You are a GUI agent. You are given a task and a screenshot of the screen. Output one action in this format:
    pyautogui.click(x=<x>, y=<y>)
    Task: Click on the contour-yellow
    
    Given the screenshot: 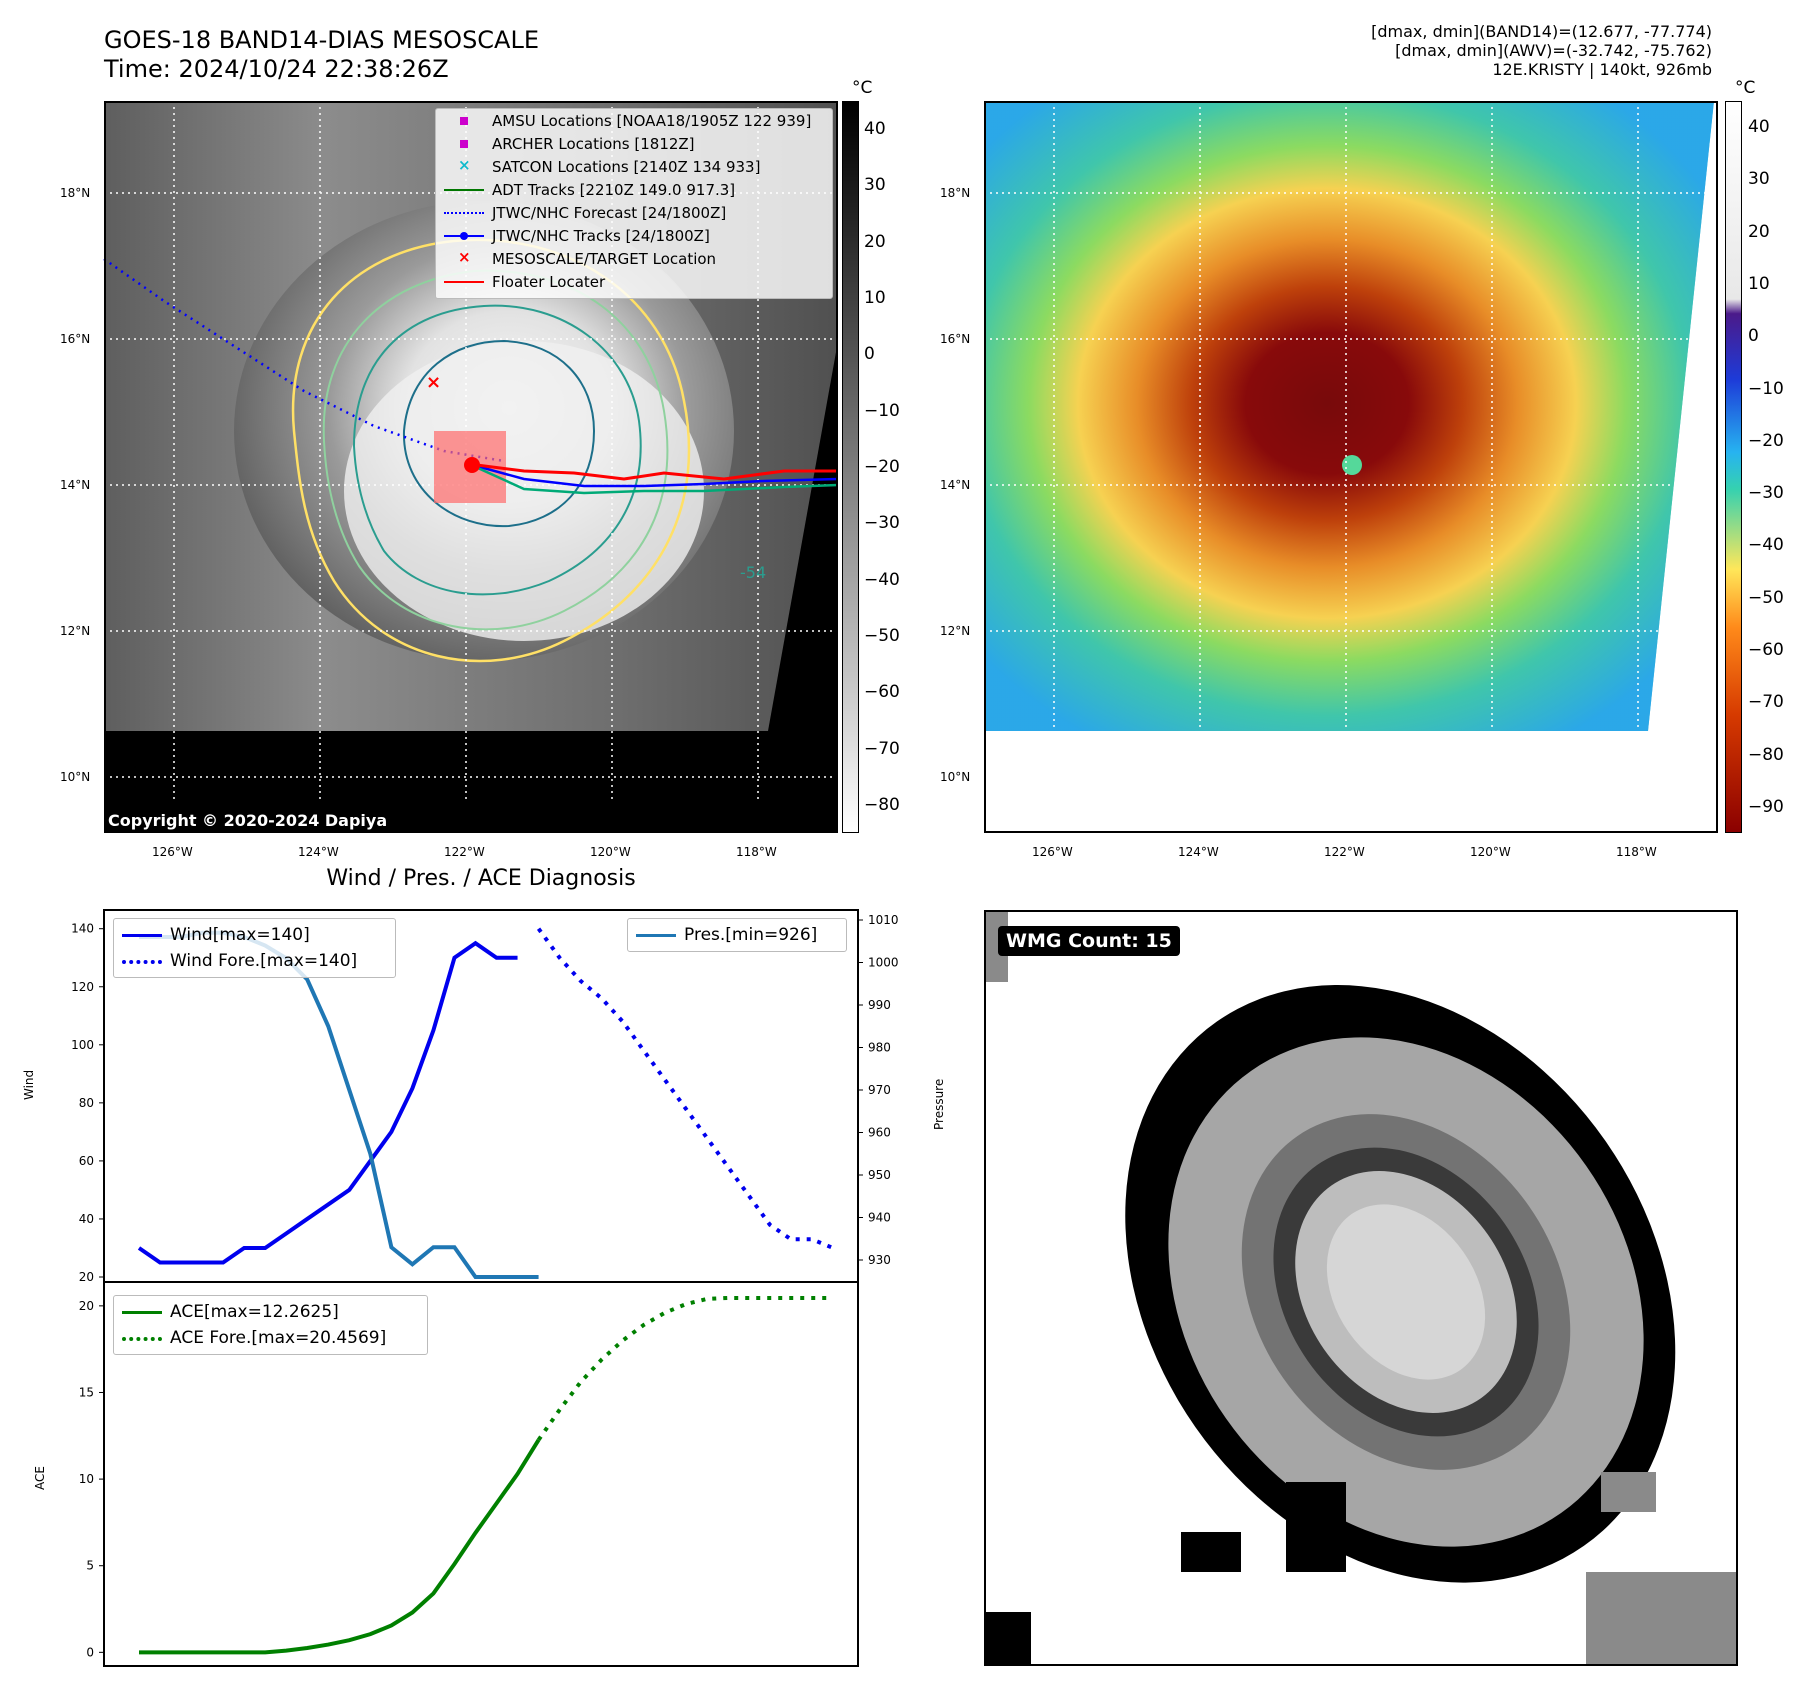 What is the action you would take?
    pyautogui.click(x=491, y=450)
    